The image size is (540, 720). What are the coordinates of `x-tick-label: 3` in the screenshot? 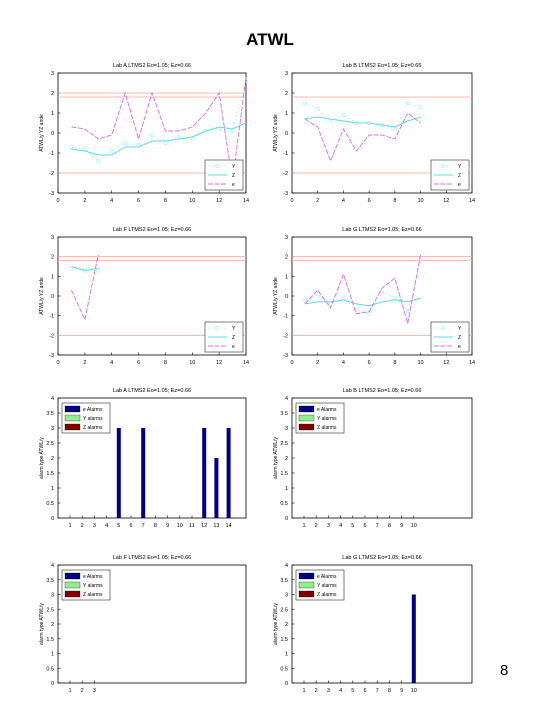 It's located at (328, 526).